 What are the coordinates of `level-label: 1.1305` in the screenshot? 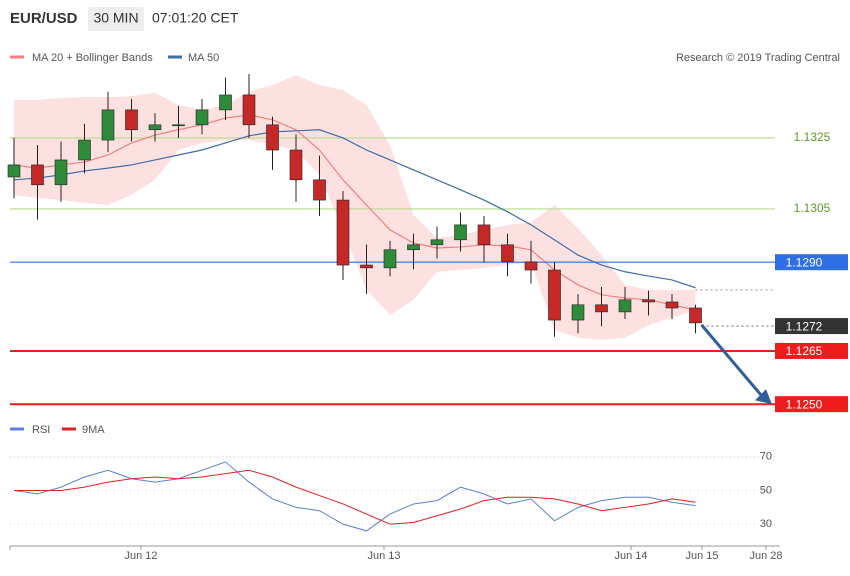 It's located at (812, 208).